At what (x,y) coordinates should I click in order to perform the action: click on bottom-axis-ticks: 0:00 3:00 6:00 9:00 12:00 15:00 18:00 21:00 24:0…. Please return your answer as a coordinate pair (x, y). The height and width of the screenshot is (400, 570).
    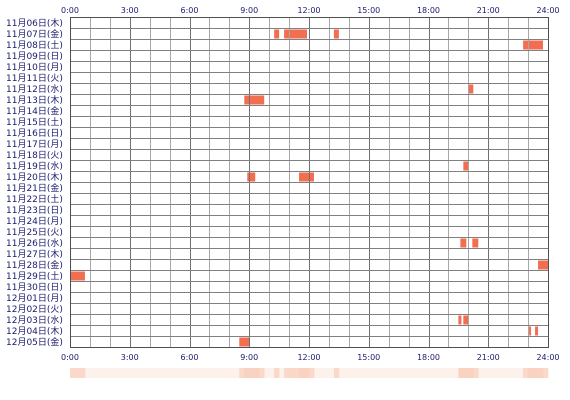
    Looking at the image, I should click on (310, 357).